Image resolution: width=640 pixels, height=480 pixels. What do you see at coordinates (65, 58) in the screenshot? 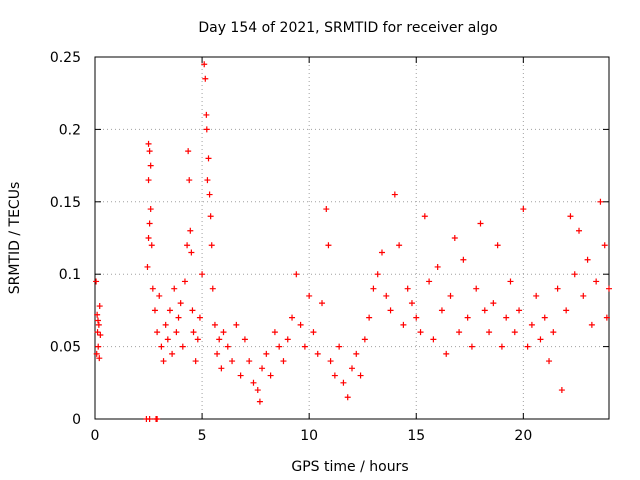
I see `y-tick-label: 0.25` at bounding box center [65, 58].